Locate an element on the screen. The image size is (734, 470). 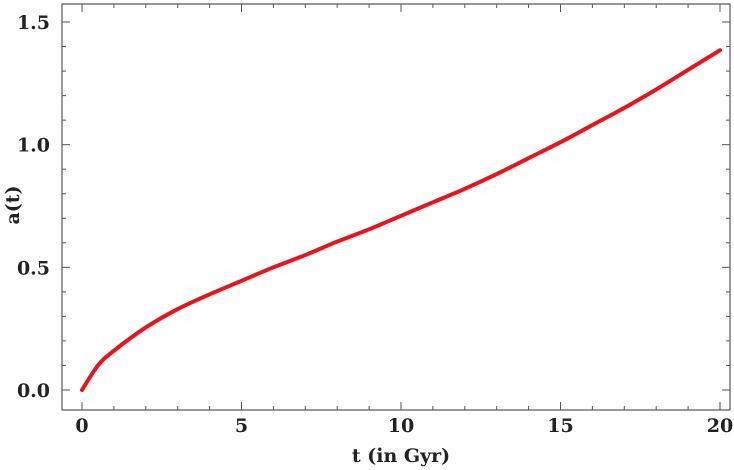
x-tick-label: 20 is located at coordinates (720, 426).